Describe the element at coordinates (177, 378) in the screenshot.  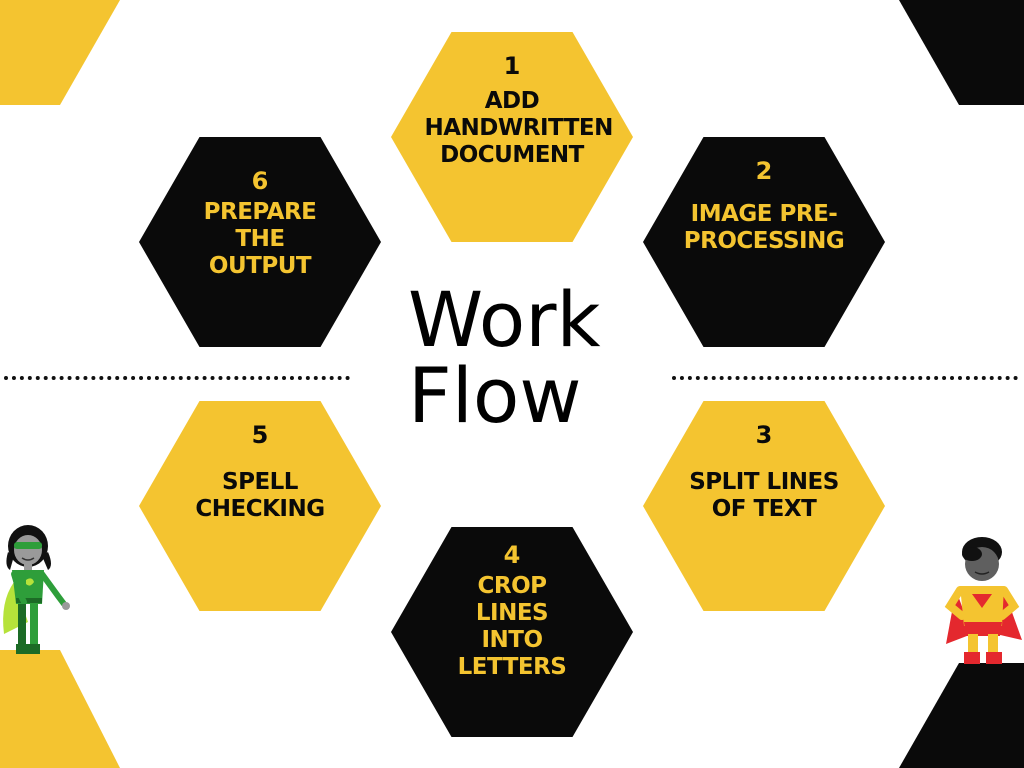
I see `divider-left` at that location.